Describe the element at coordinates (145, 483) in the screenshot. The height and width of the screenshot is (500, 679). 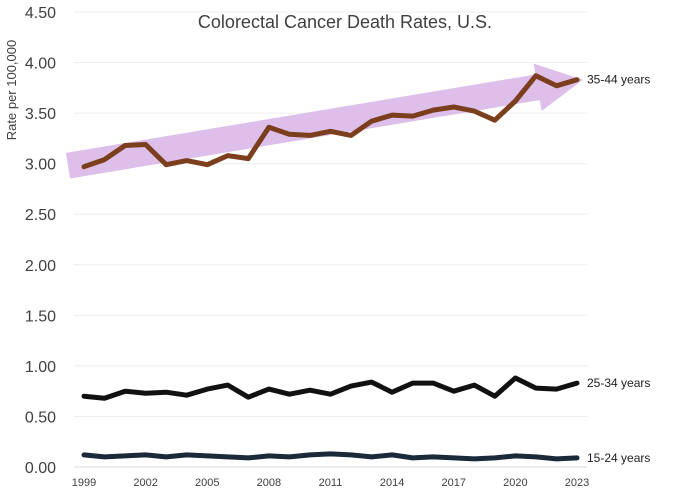
I see `x-tick-label: 2002` at that location.